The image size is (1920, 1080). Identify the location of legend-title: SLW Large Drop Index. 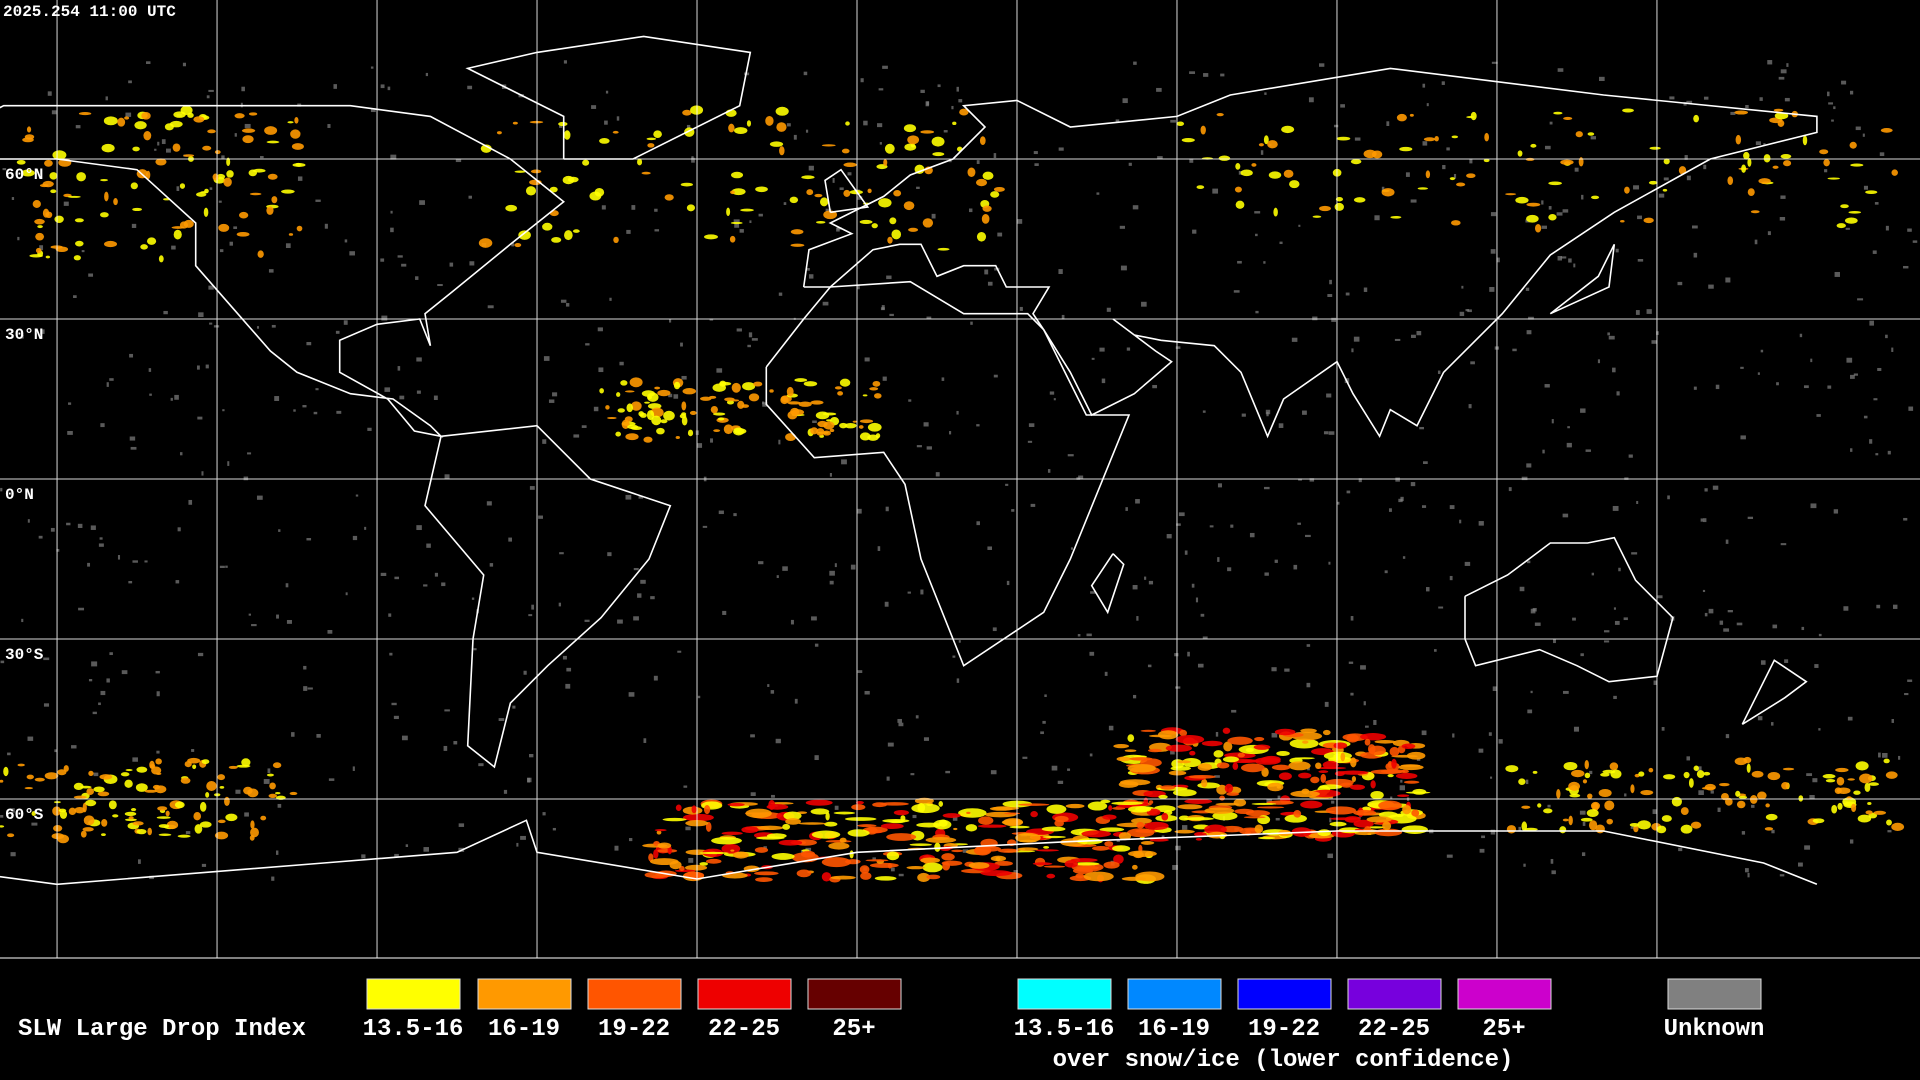
(162, 1029).